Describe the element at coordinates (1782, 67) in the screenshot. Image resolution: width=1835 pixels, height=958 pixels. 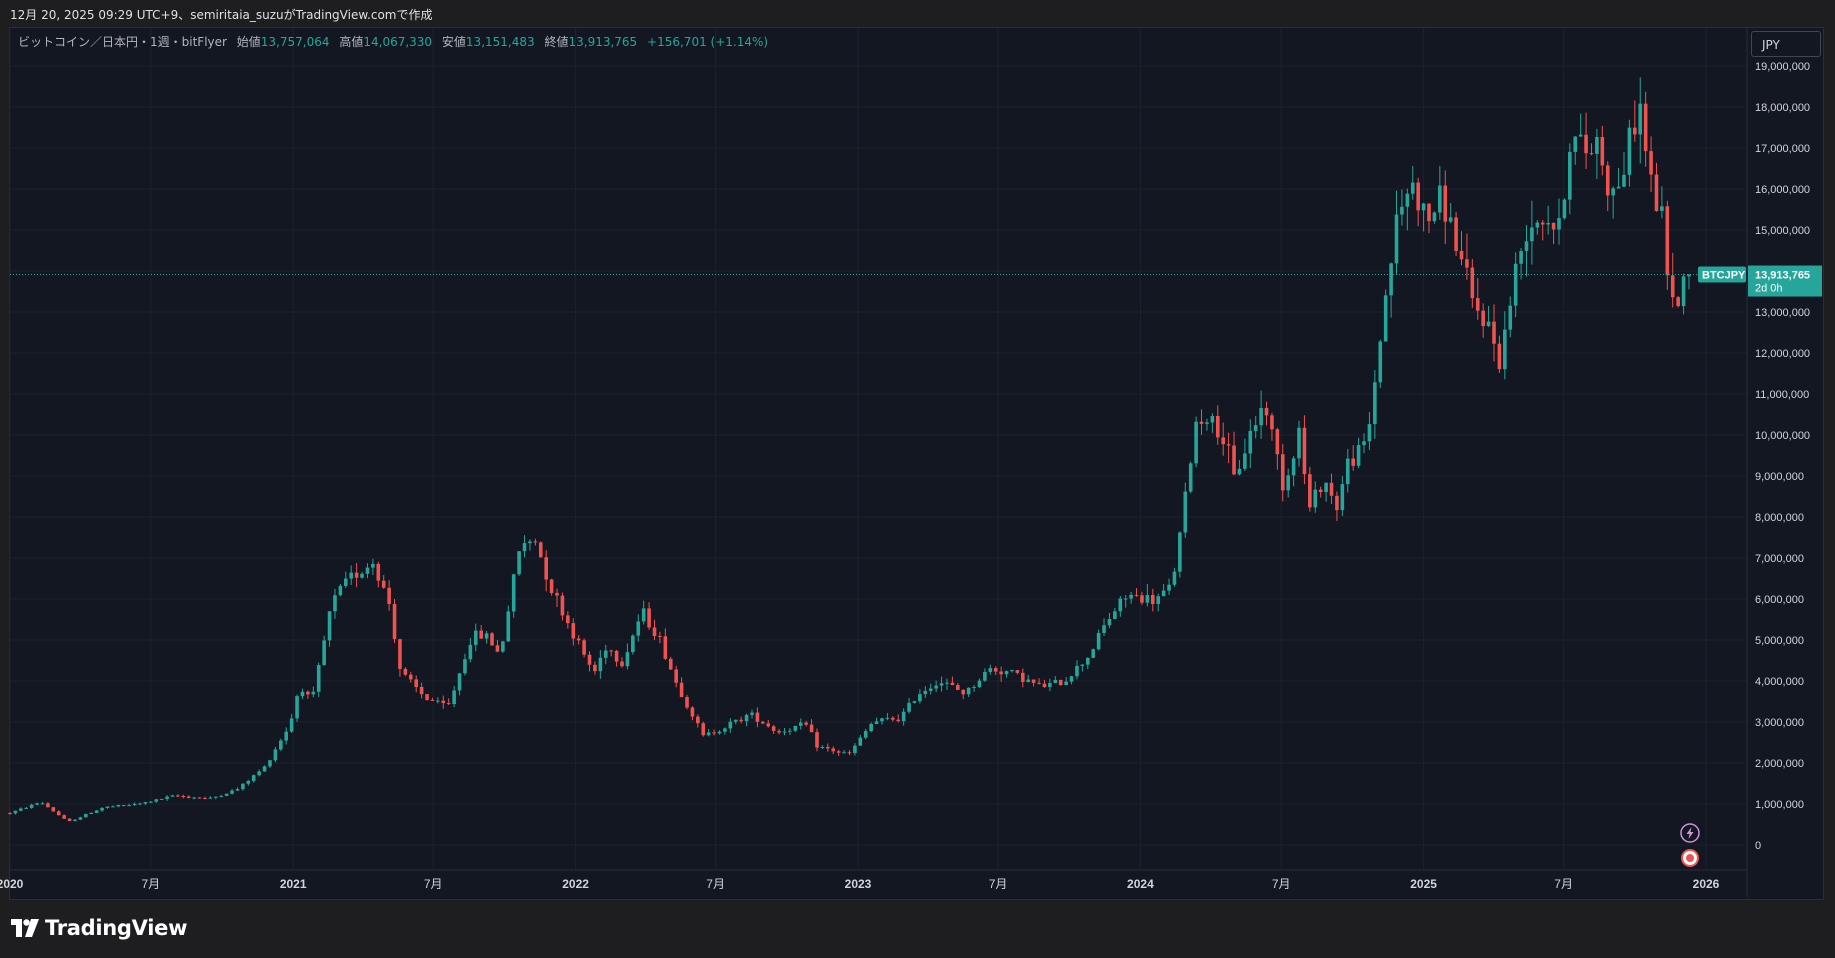
I see `price-tick-label: 19,000,000` at that location.